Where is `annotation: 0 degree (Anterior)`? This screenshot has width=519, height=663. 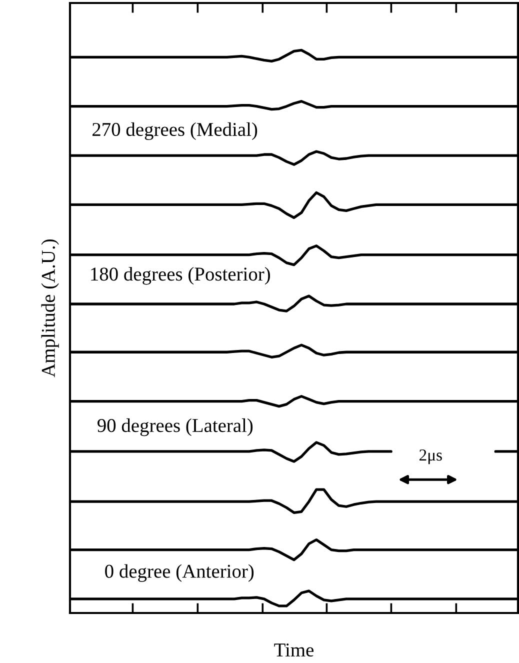 annotation: 0 degree (Anterior) is located at coordinates (179, 573).